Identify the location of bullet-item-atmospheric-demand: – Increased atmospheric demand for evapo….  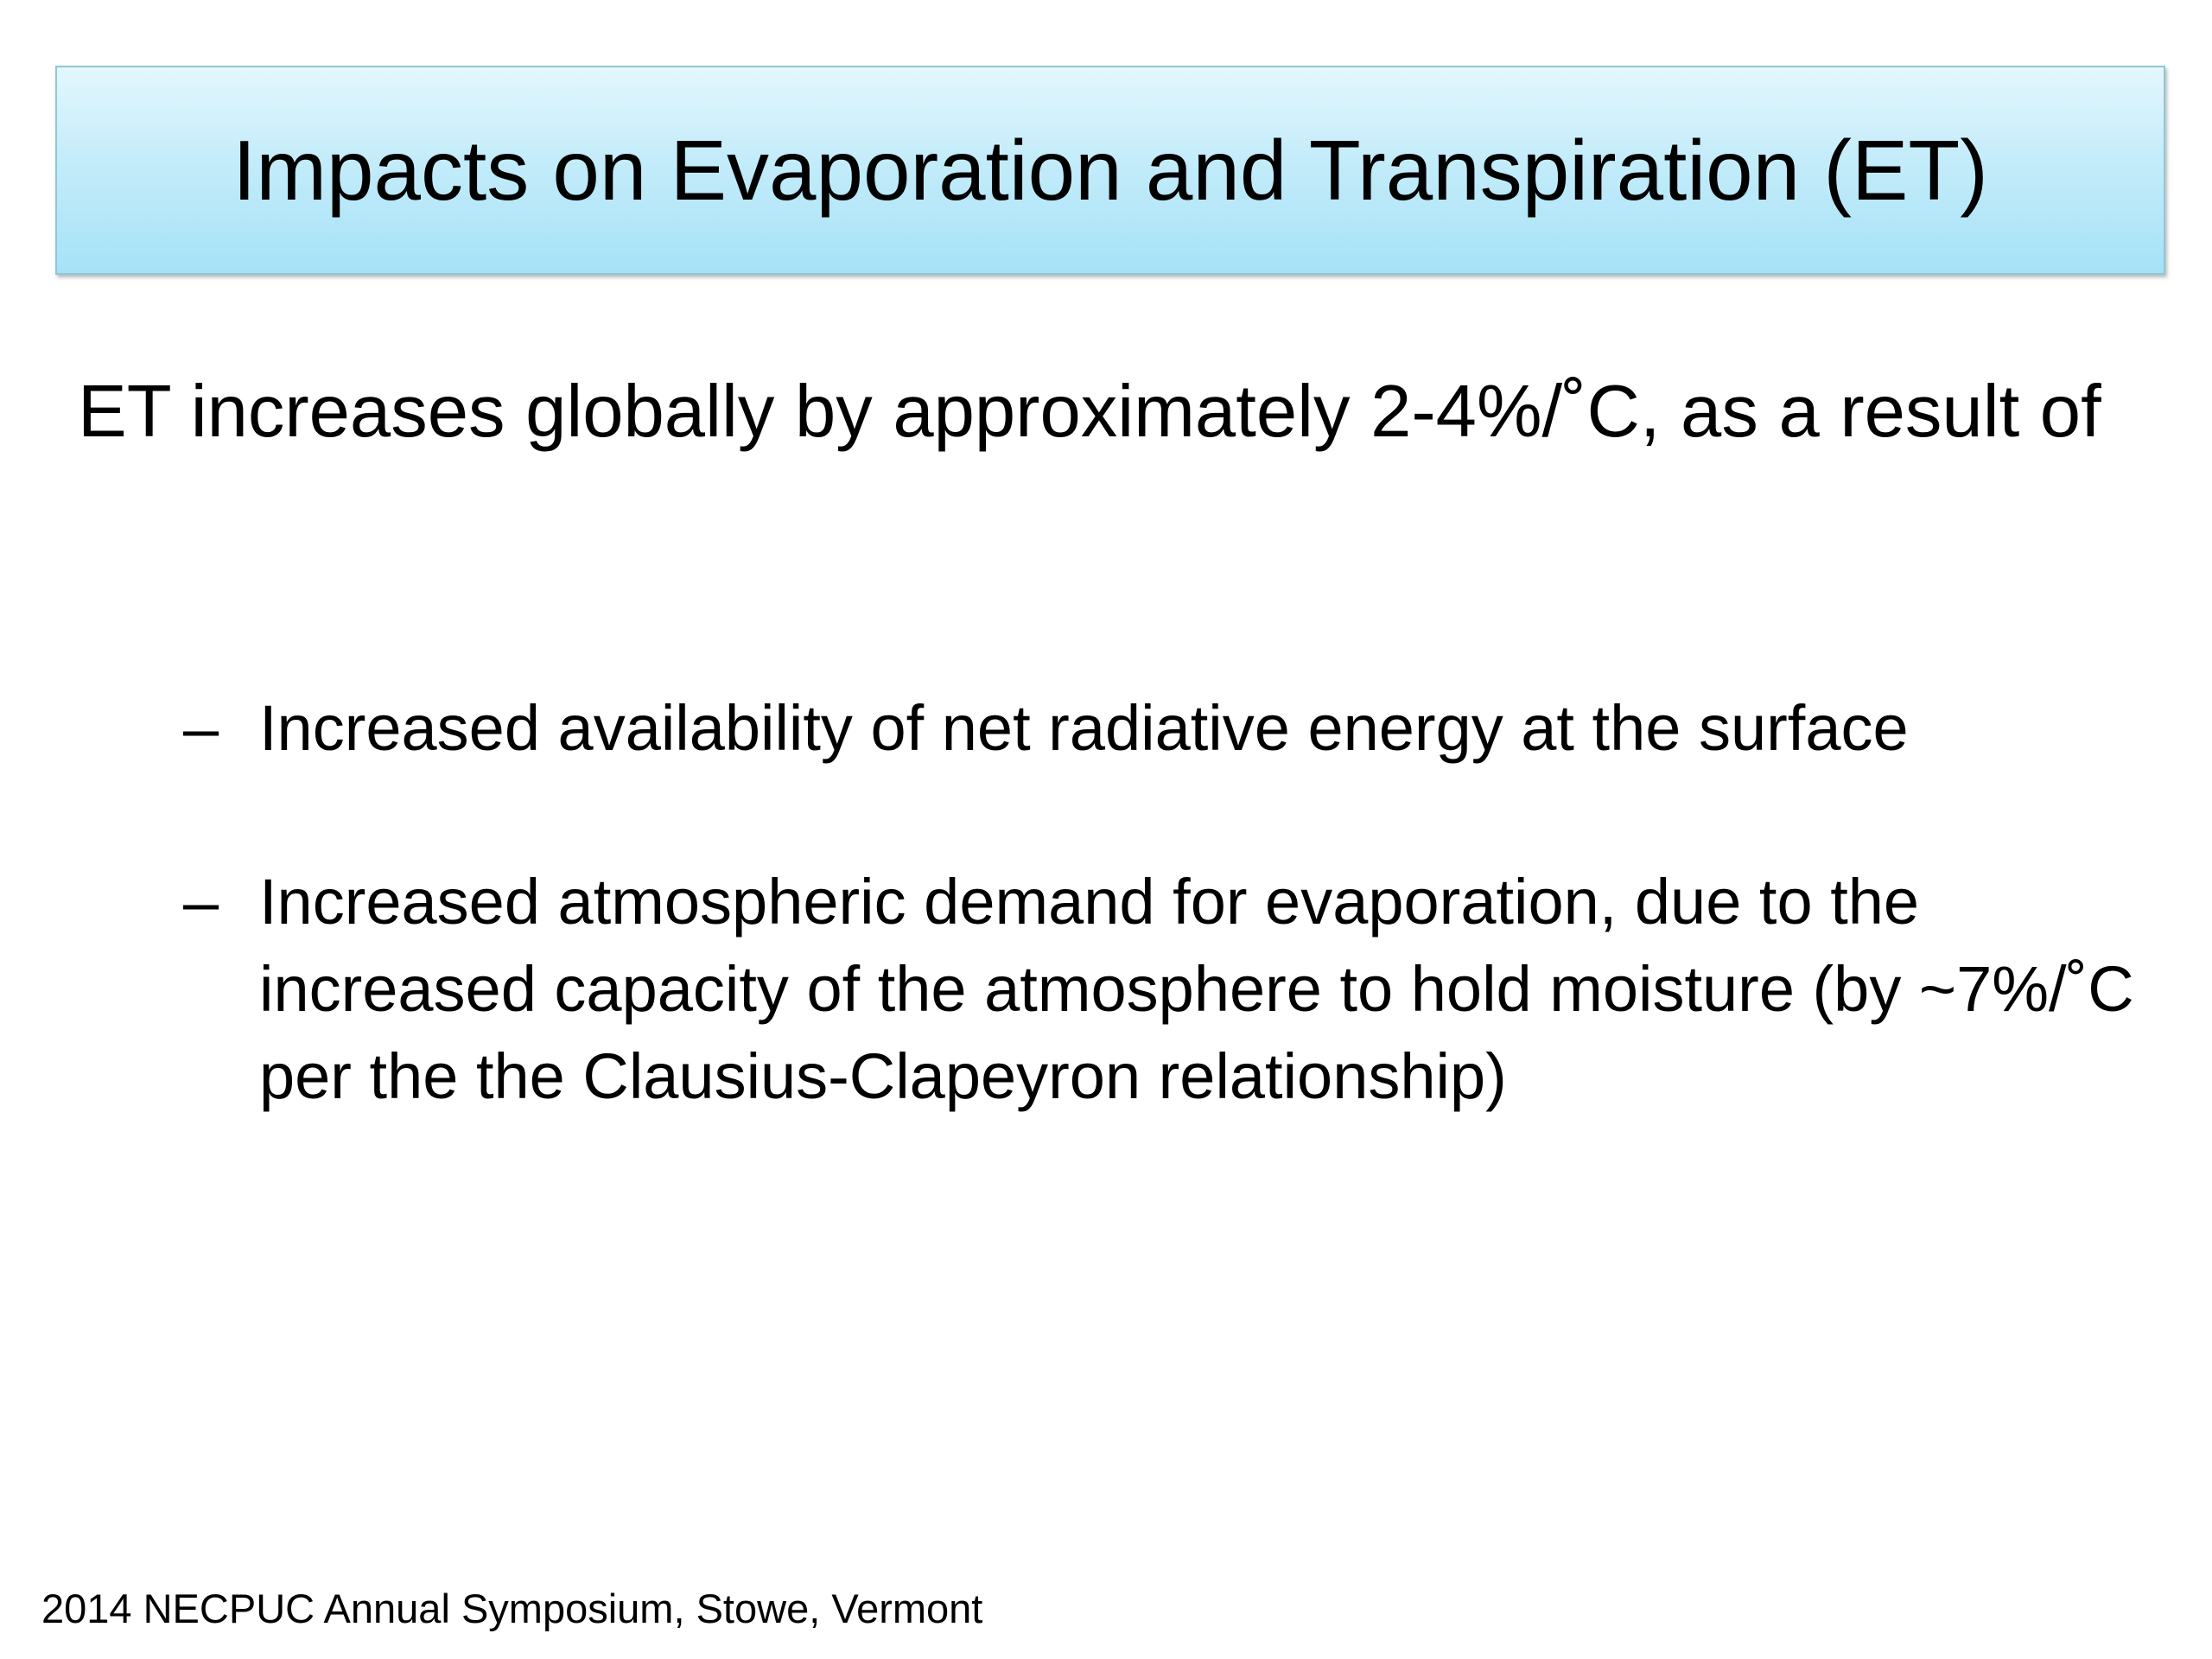
(1159, 989).